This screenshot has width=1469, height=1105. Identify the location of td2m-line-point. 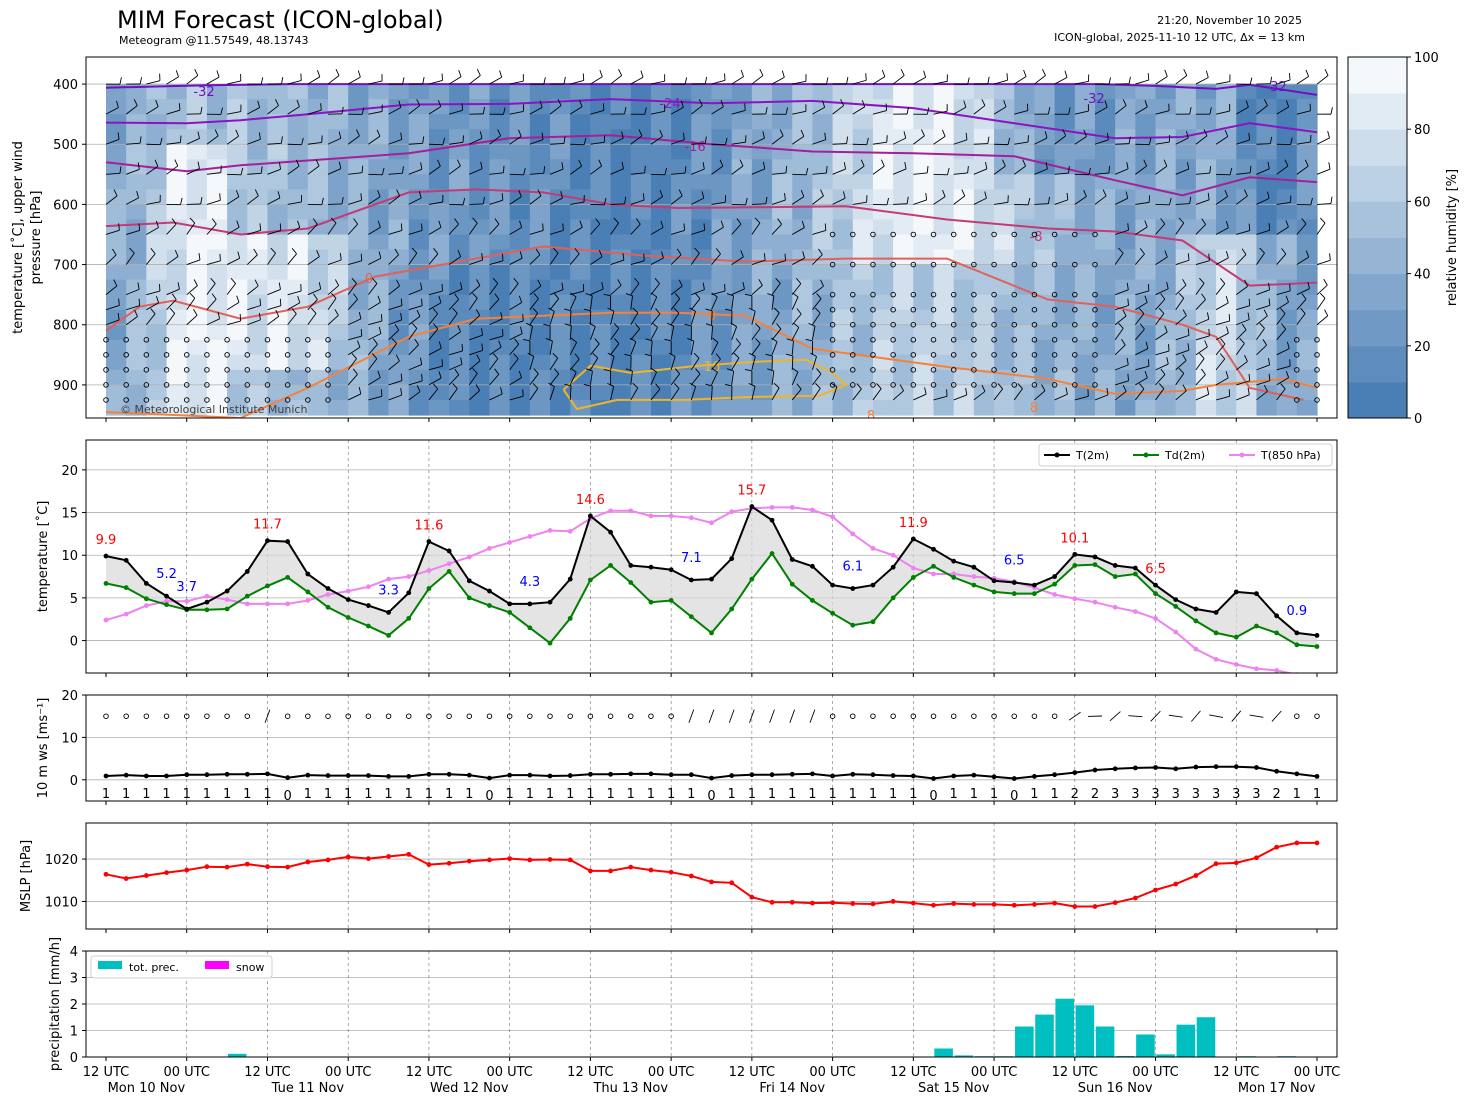
(1176, 606).